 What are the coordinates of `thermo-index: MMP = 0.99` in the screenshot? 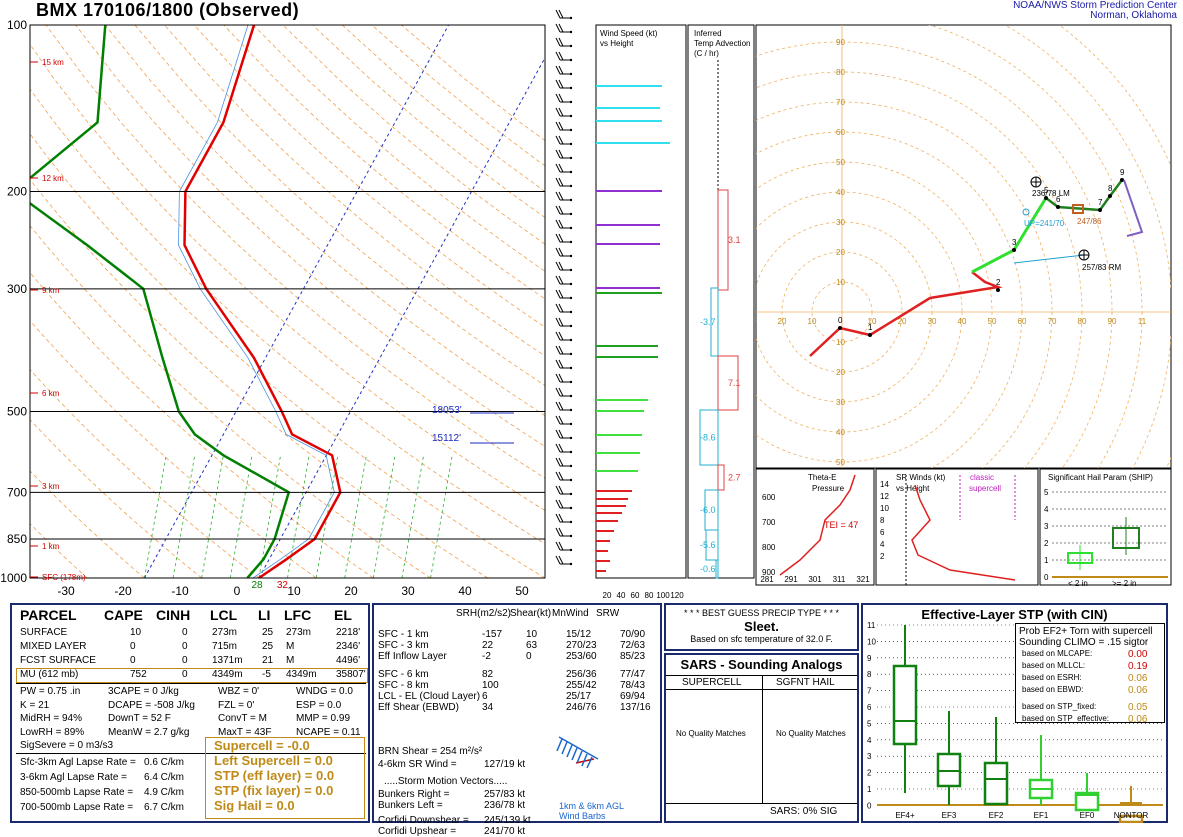 It's located at (323, 718).